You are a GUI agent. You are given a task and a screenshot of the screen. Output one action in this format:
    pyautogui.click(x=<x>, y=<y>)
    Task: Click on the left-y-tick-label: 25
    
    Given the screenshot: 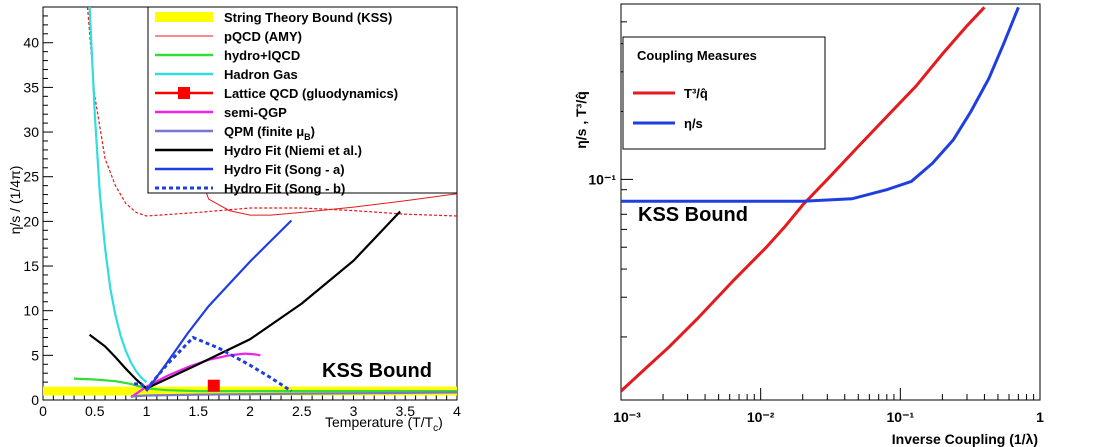 What is the action you would take?
    pyautogui.click(x=31, y=177)
    